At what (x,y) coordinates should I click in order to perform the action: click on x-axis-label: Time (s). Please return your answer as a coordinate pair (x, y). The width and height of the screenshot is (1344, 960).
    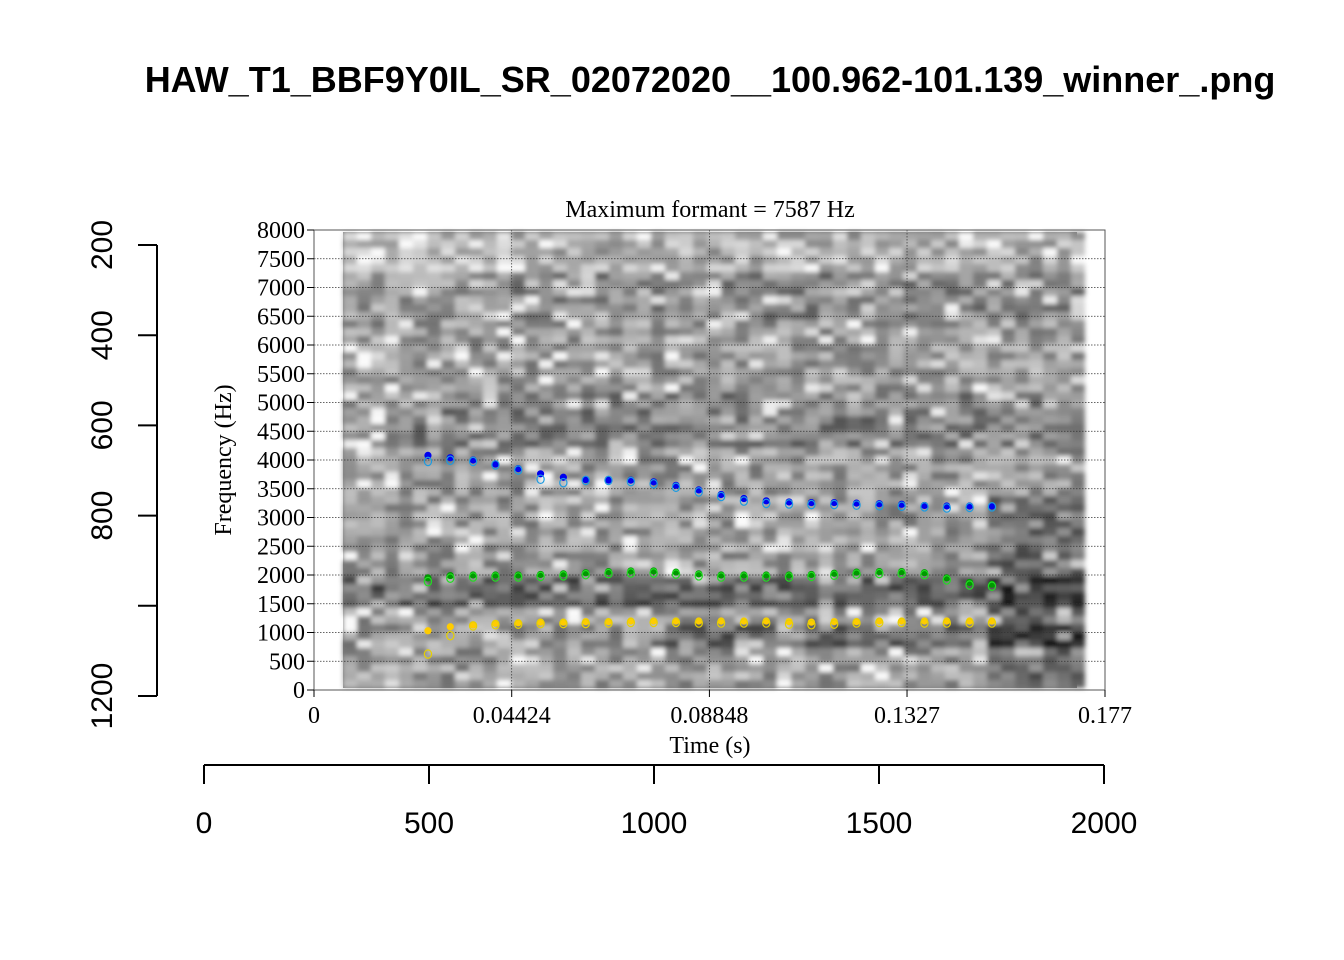
    Looking at the image, I should click on (709, 746).